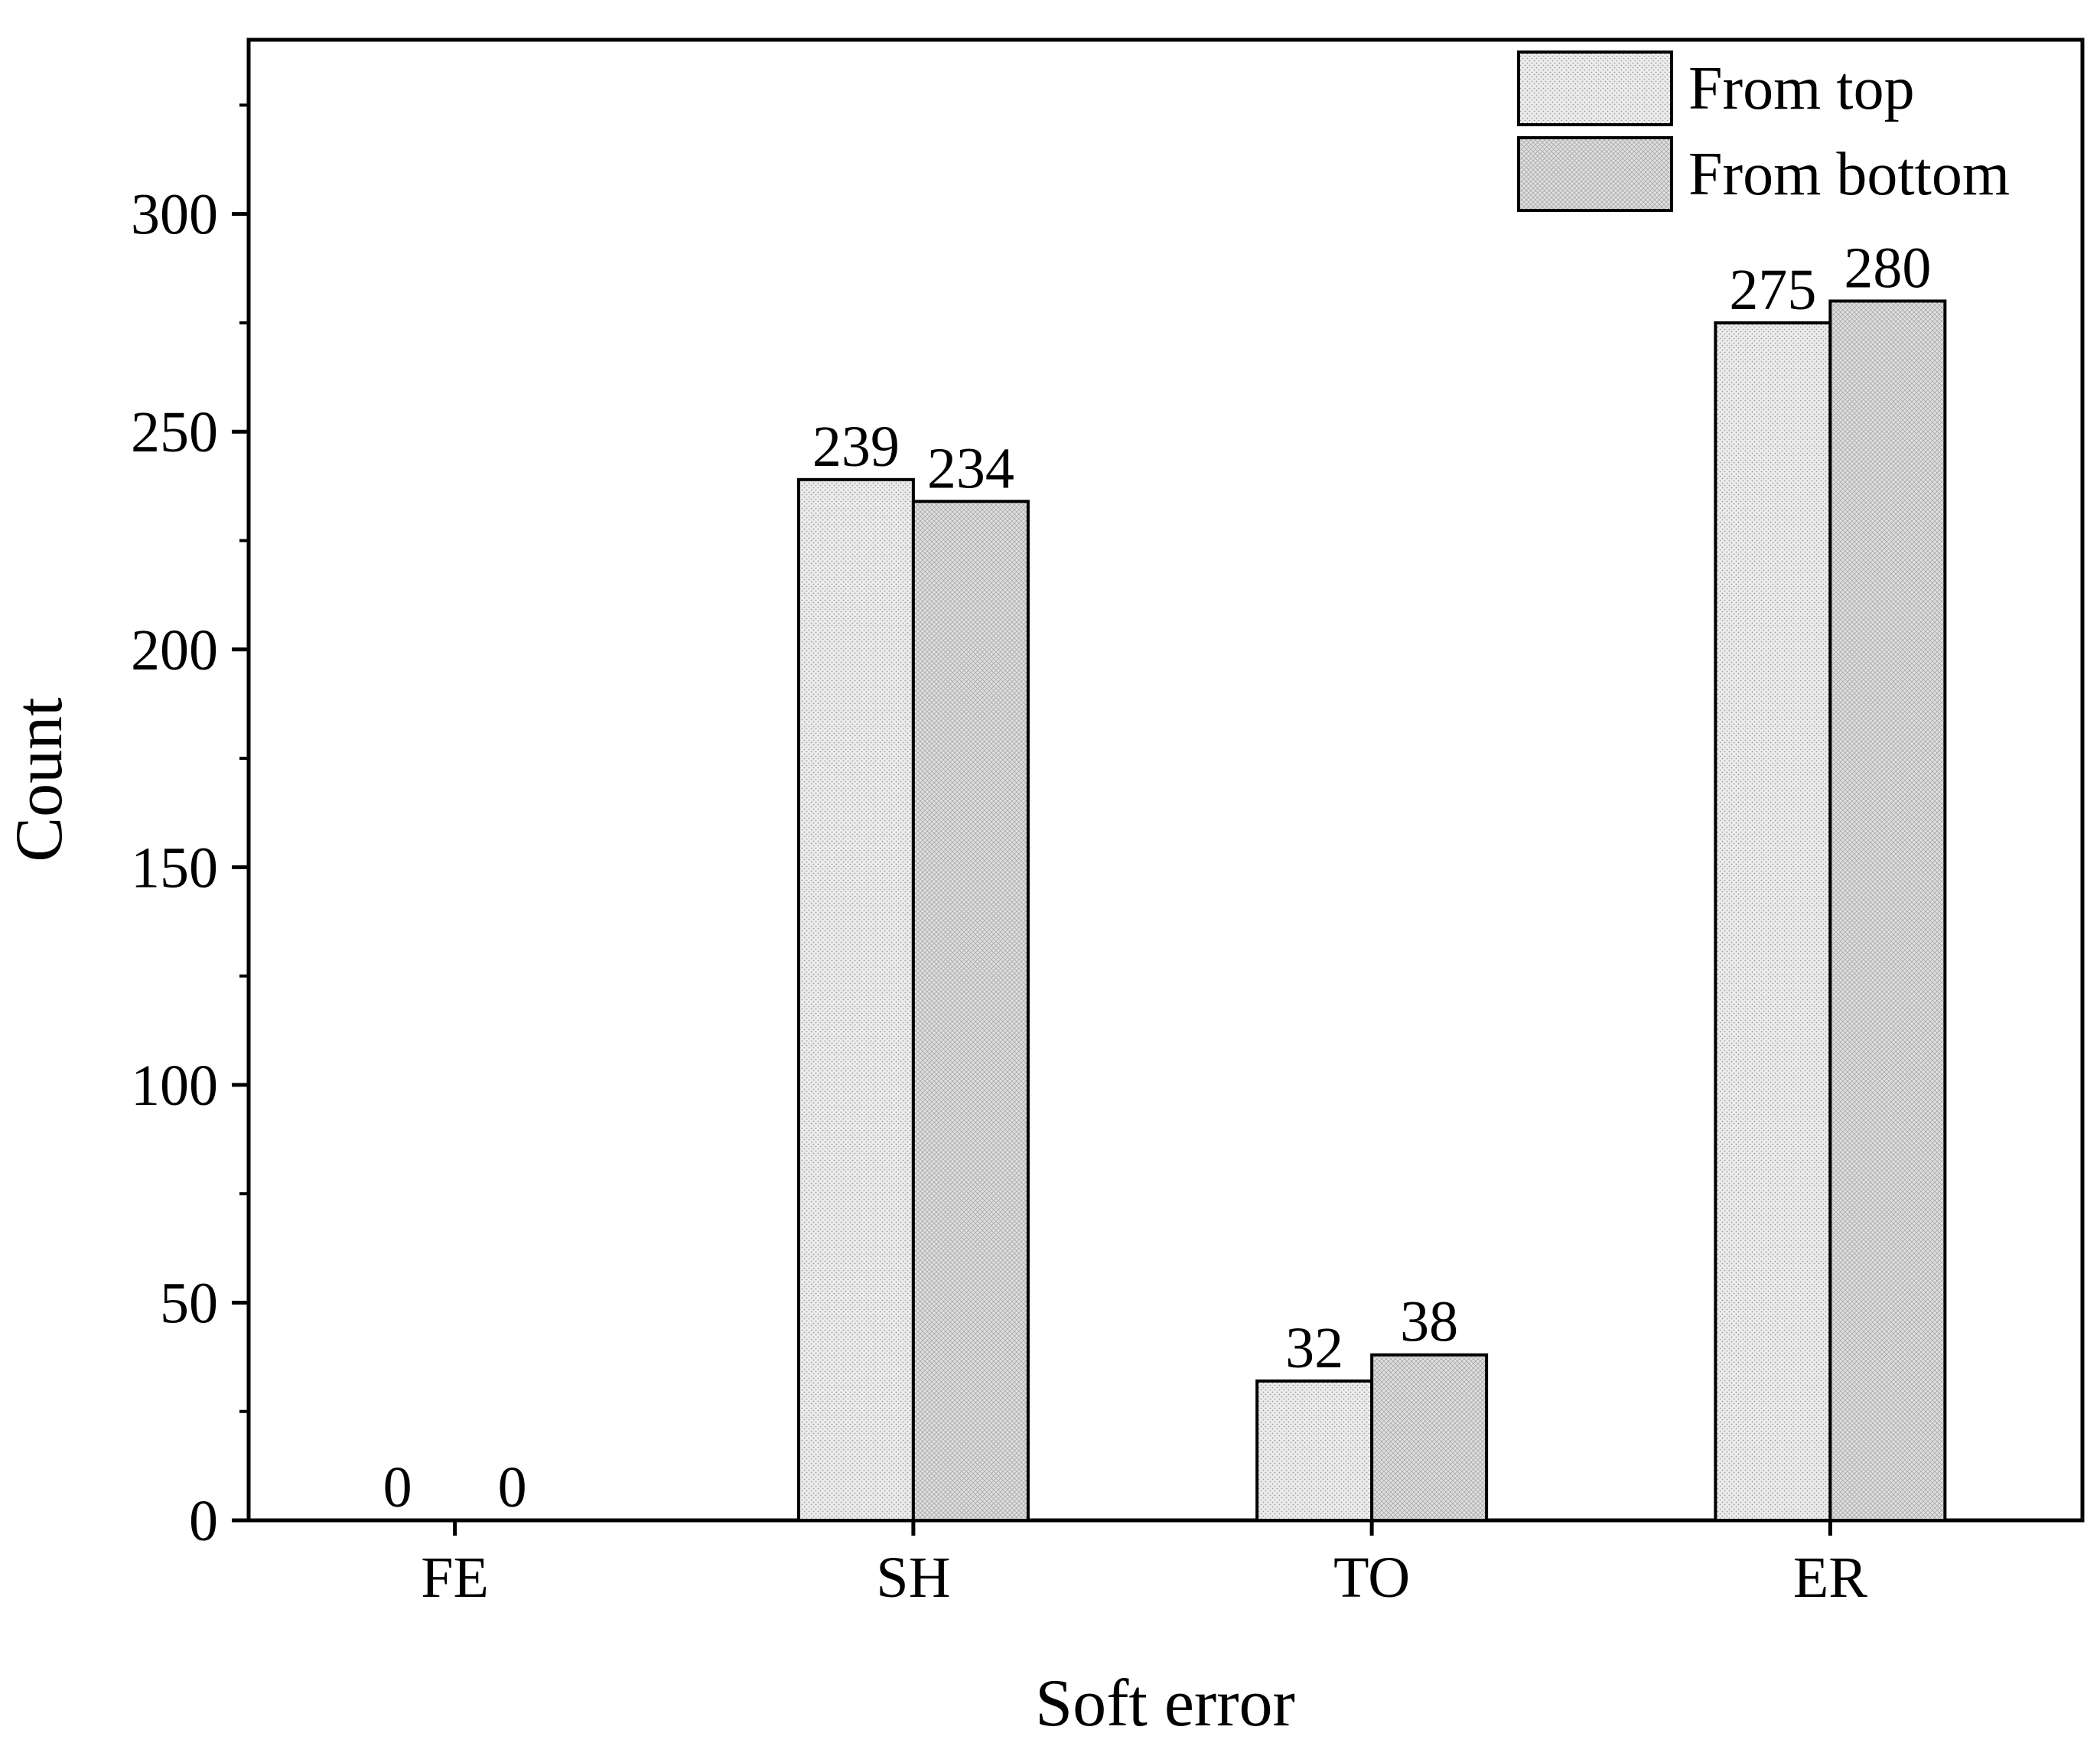  Describe the element at coordinates (455, 1578) in the screenshot. I see `x-tick-label: FE` at that location.